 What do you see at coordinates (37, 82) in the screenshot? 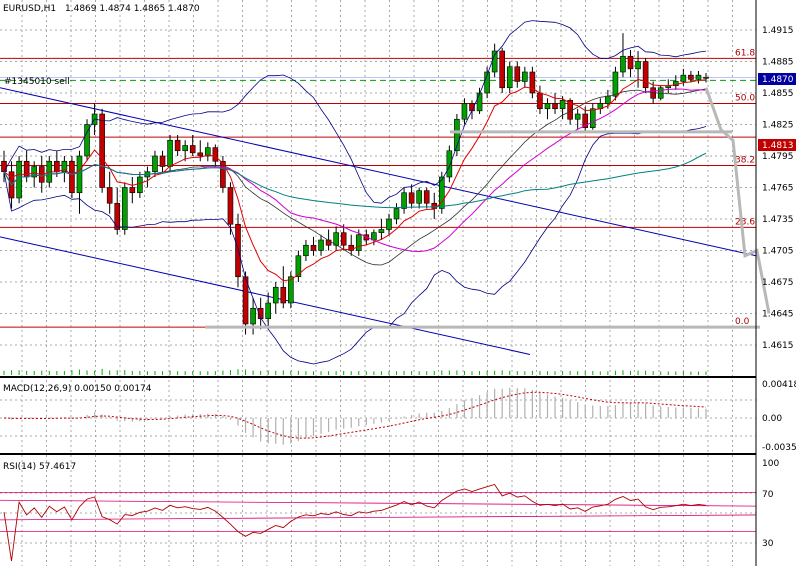
I see `order-label: #1345010 sell` at bounding box center [37, 82].